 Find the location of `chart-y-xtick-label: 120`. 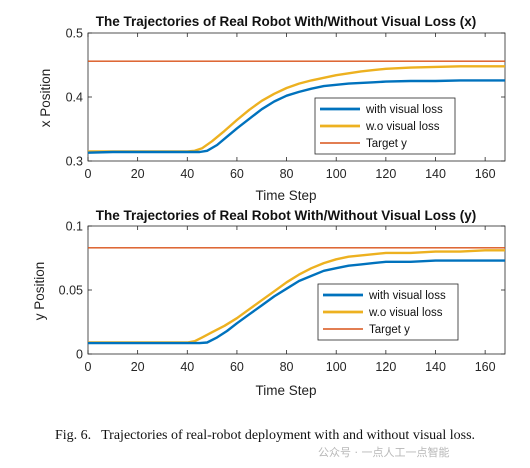

chart-y-xtick-label: 120 is located at coordinates (385, 367).